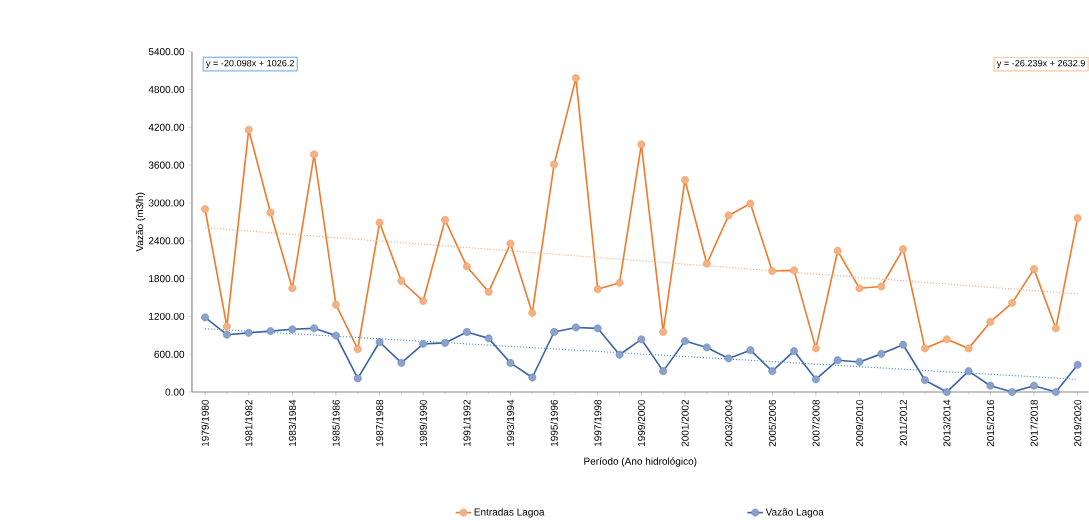  What do you see at coordinates (794, 513) in the screenshot?
I see `legend-label: Vazão Lagoa` at bounding box center [794, 513].